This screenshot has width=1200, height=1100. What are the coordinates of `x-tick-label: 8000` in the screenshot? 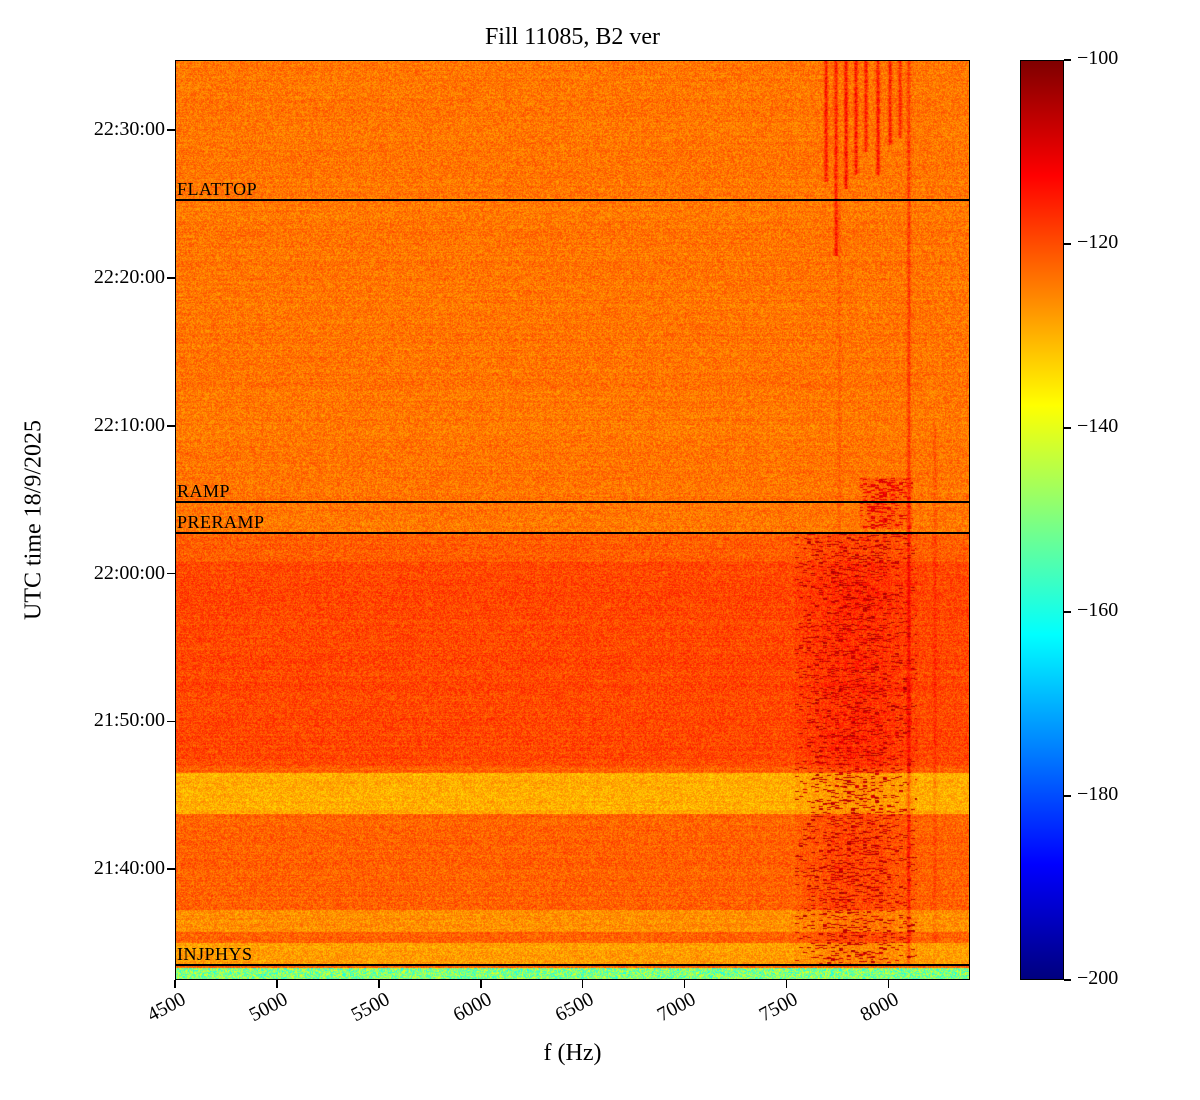 It's located at (880, 1007).